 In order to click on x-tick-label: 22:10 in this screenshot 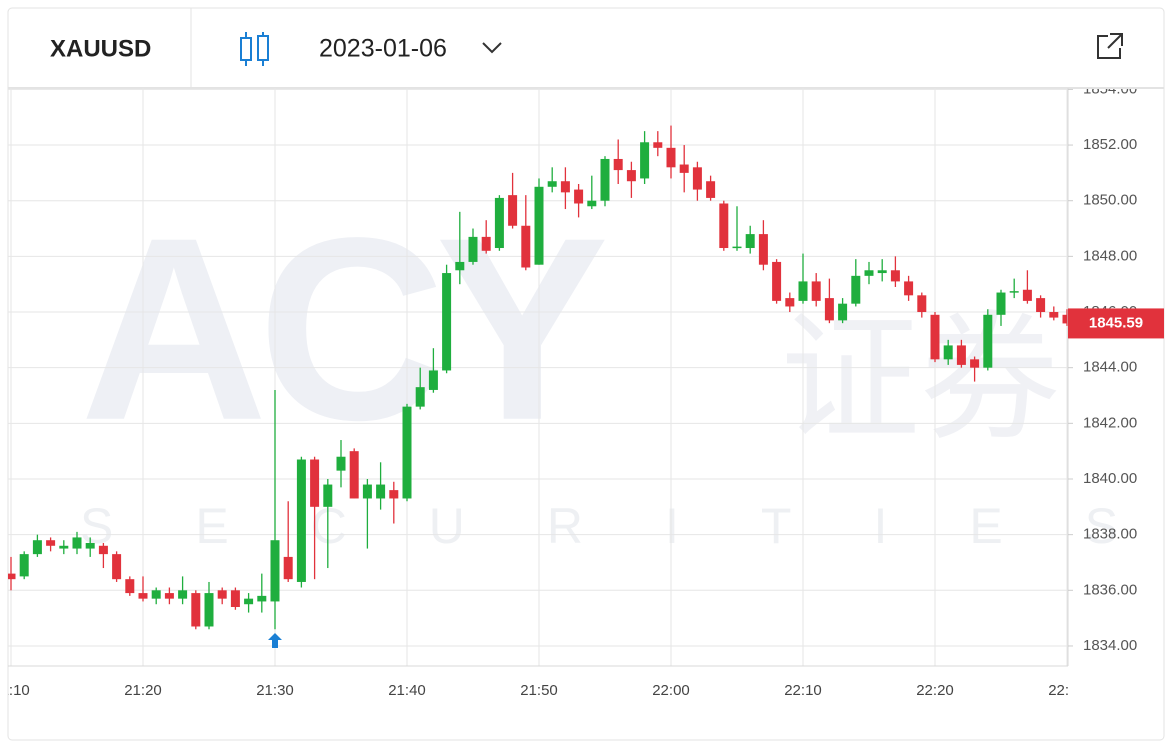, I will do `click(803, 690)`.